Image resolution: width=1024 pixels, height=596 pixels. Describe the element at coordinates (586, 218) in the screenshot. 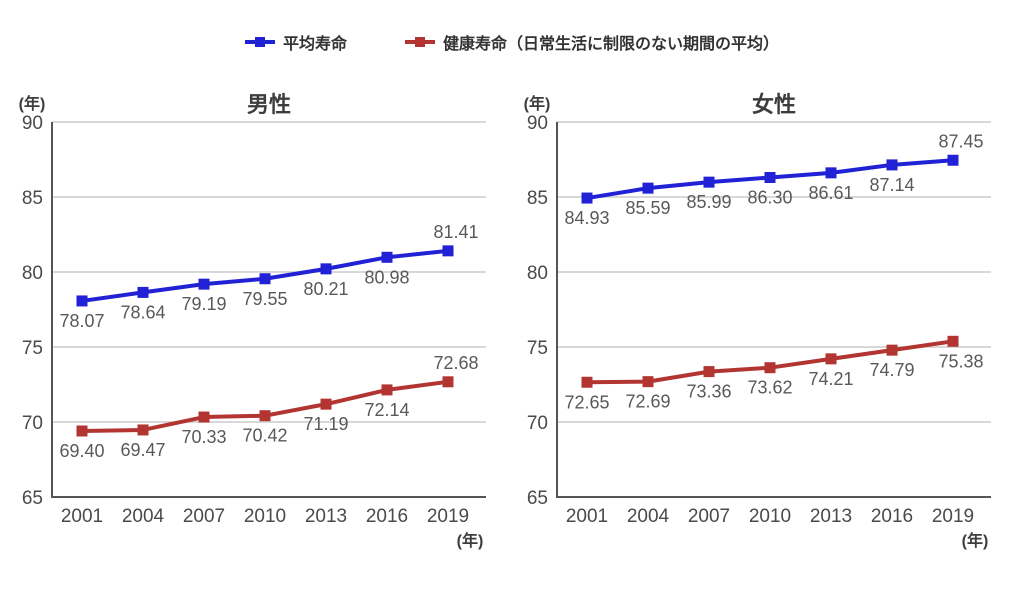

I see `data-point-label: 84.93` at that location.